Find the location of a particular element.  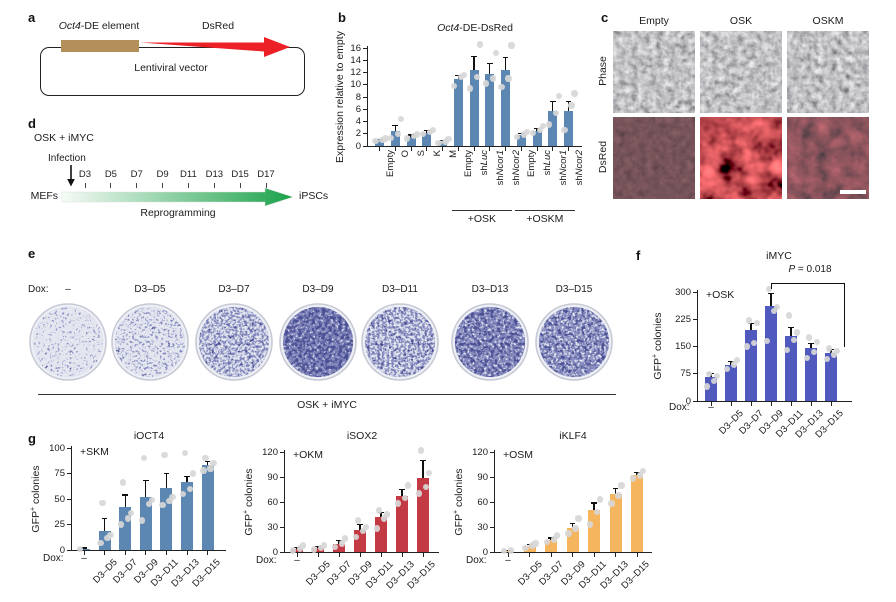

g1-yticklabel-50: 50 is located at coordinates (59, 499).